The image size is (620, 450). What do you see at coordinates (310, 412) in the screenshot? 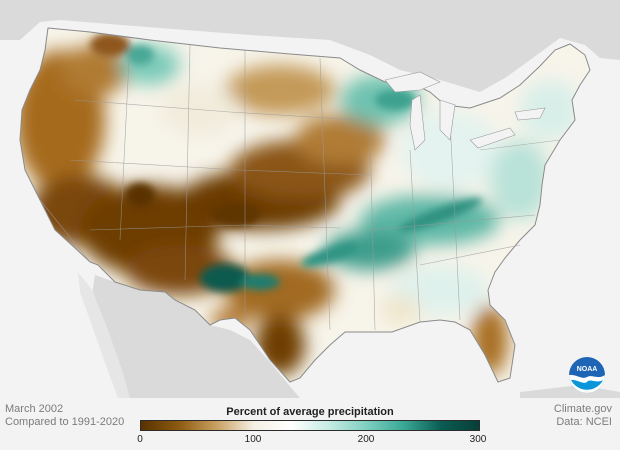
I see `legend-title: Percent of average precipitation` at bounding box center [310, 412].